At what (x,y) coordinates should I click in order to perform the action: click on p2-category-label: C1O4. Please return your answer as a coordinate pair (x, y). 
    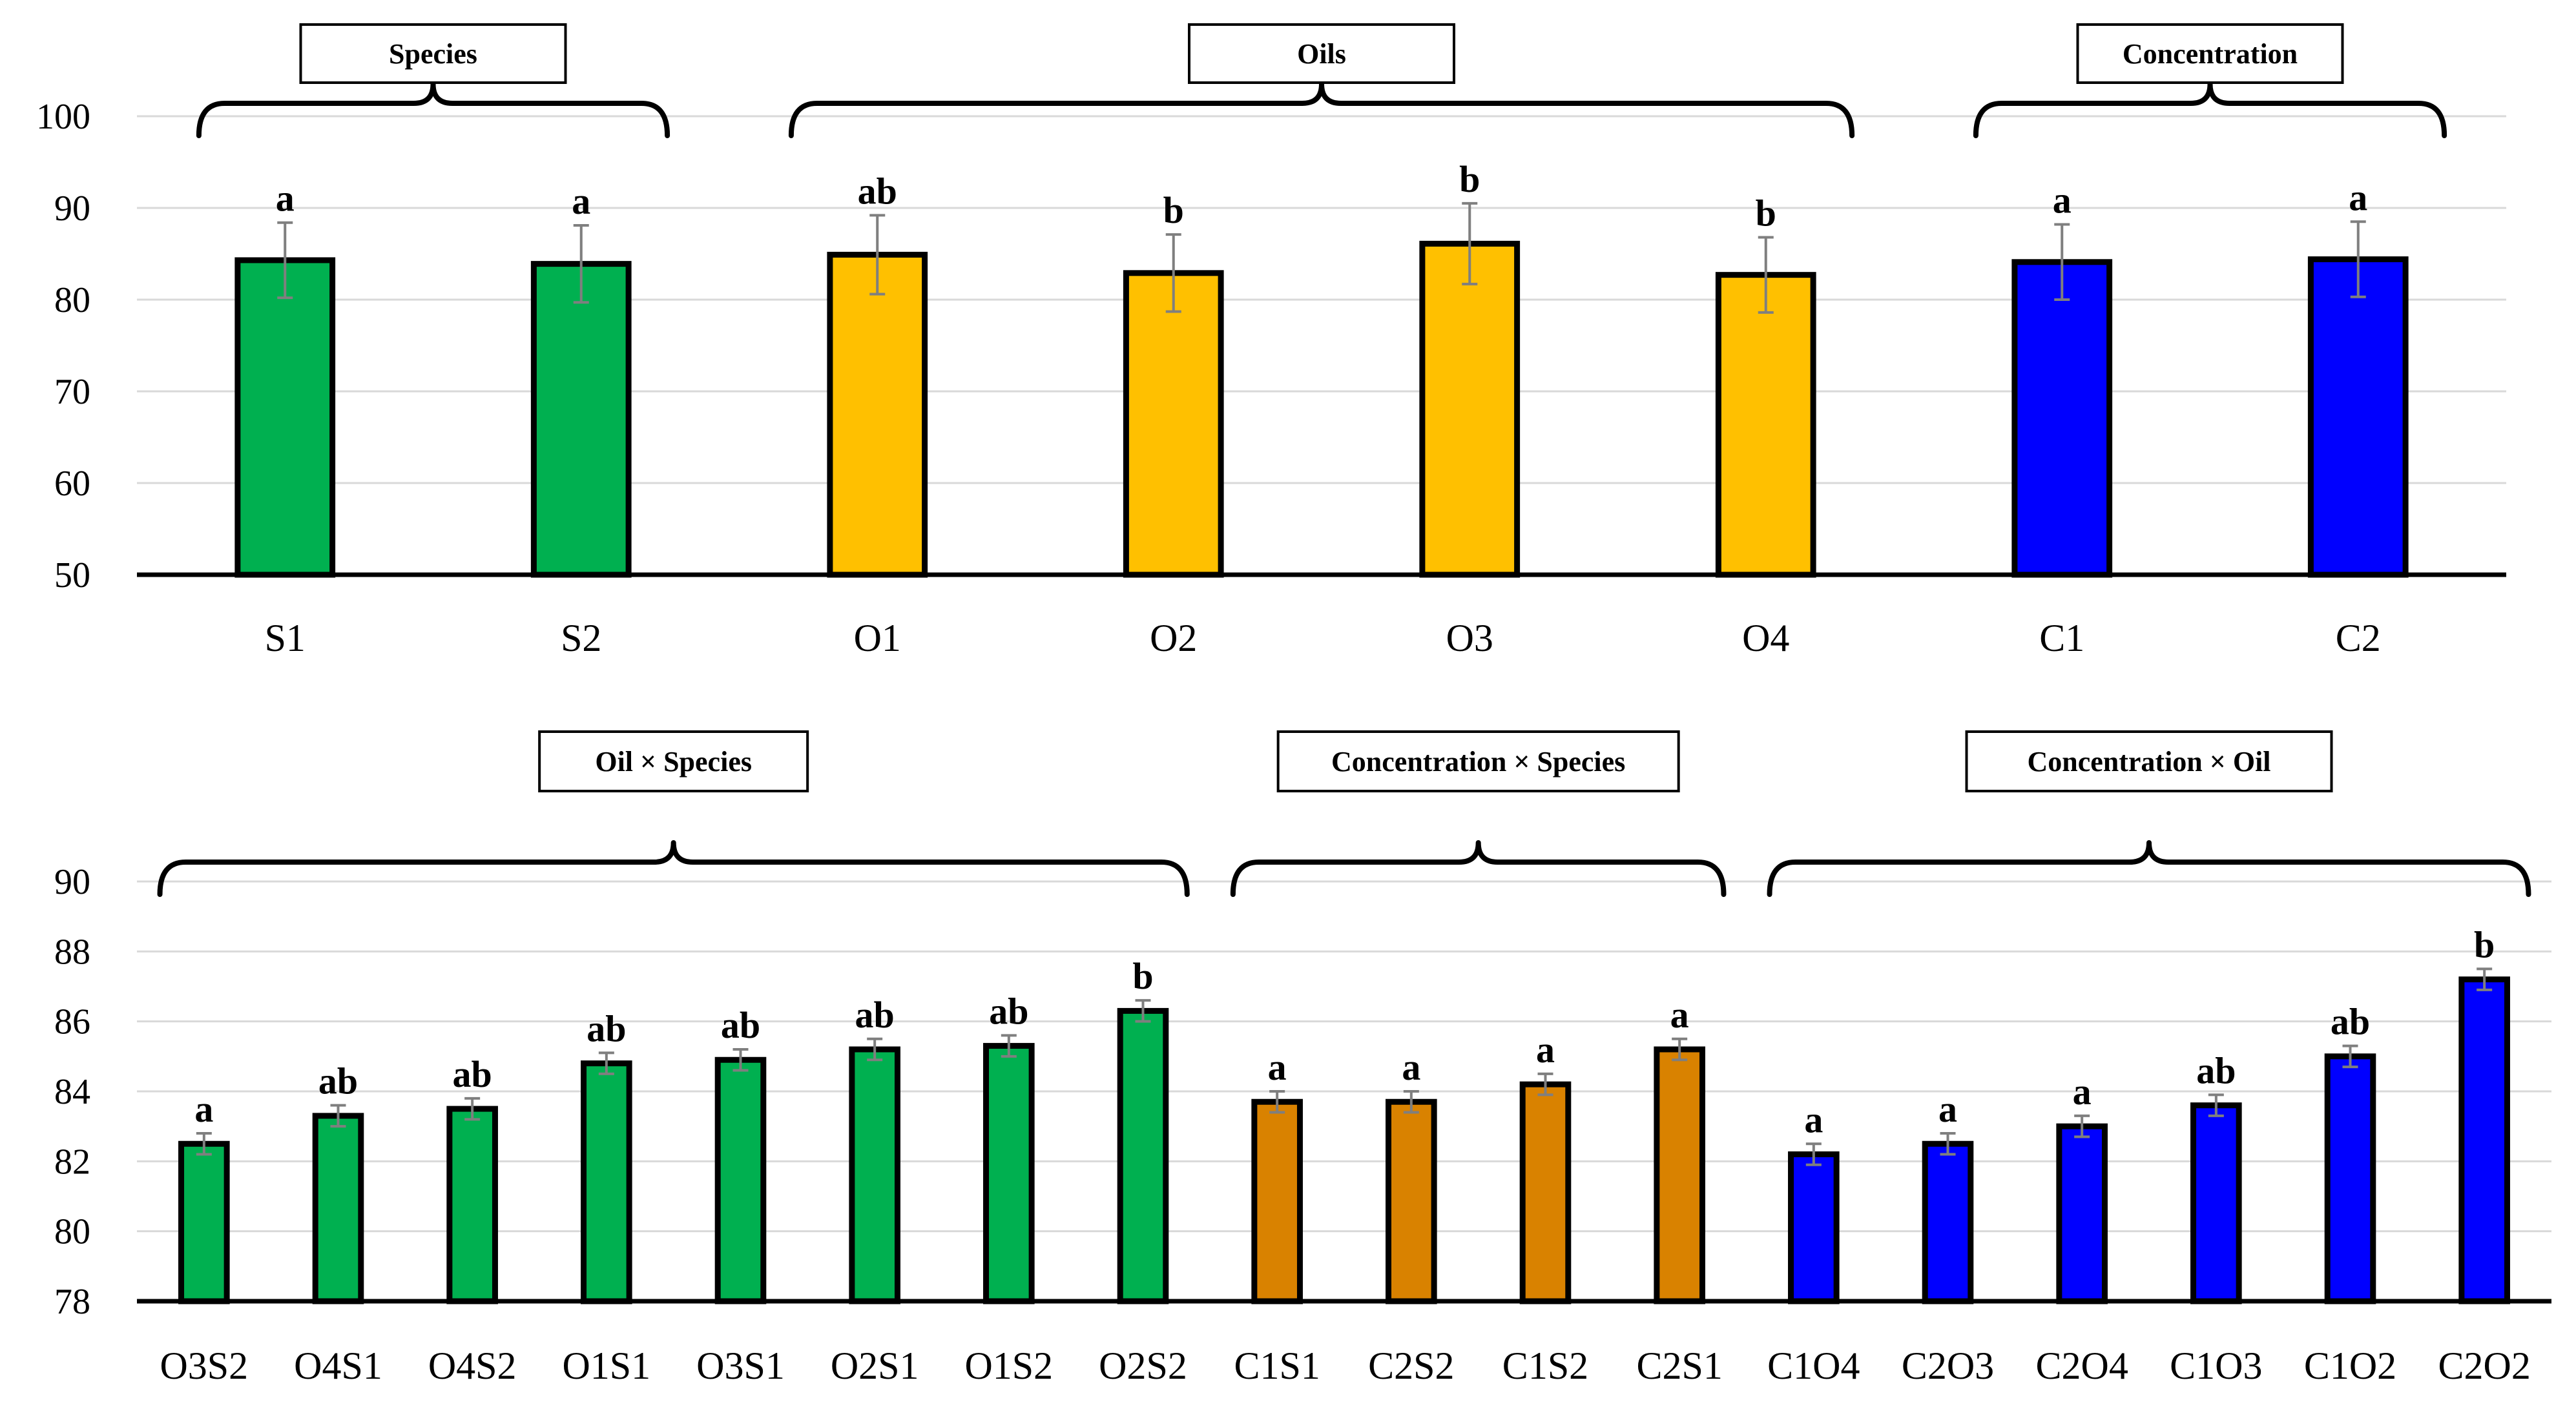
    Looking at the image, I should click on (1813, 1366).